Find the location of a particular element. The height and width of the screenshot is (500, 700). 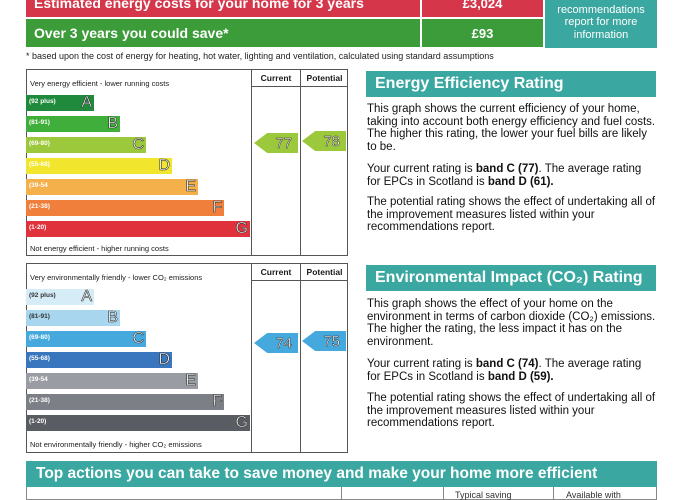

env-band-letter: D is located at coordinates (164, 360).